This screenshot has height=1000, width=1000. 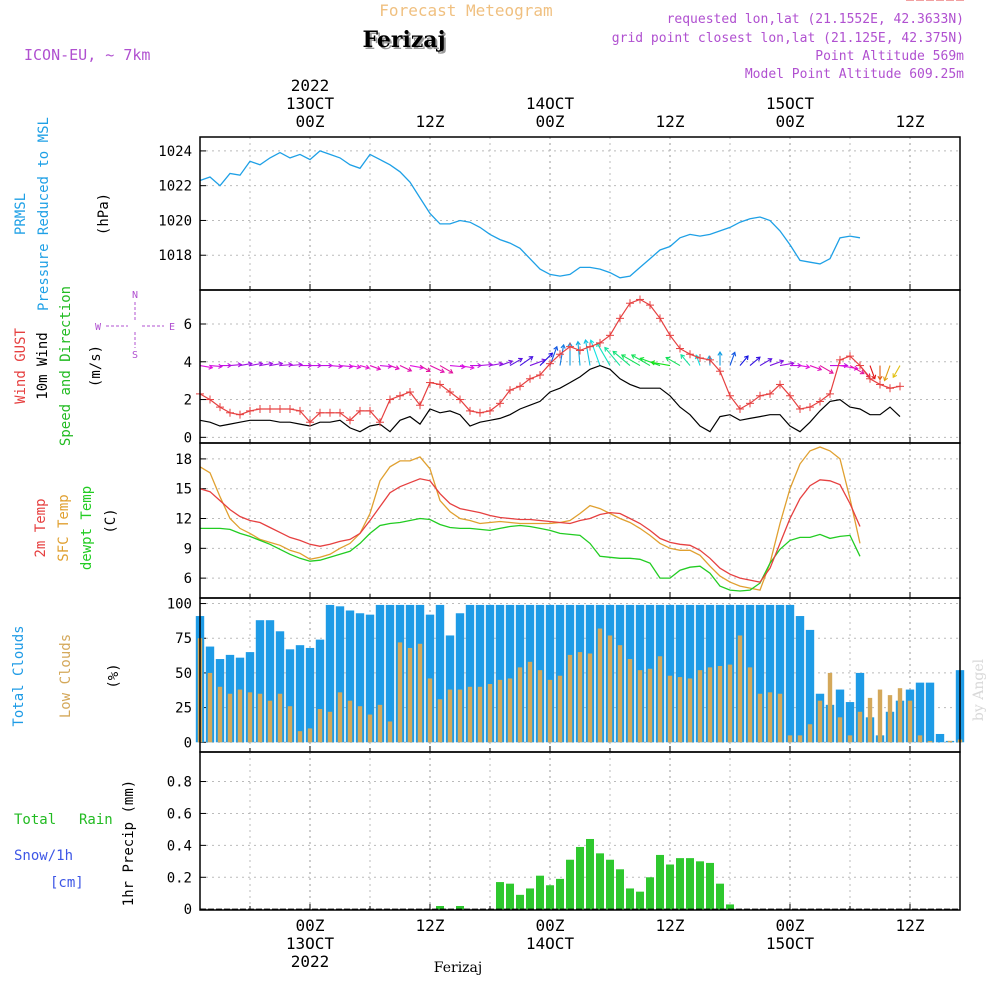 I want to click on credit: by Angel, so click(x=979, y=689).